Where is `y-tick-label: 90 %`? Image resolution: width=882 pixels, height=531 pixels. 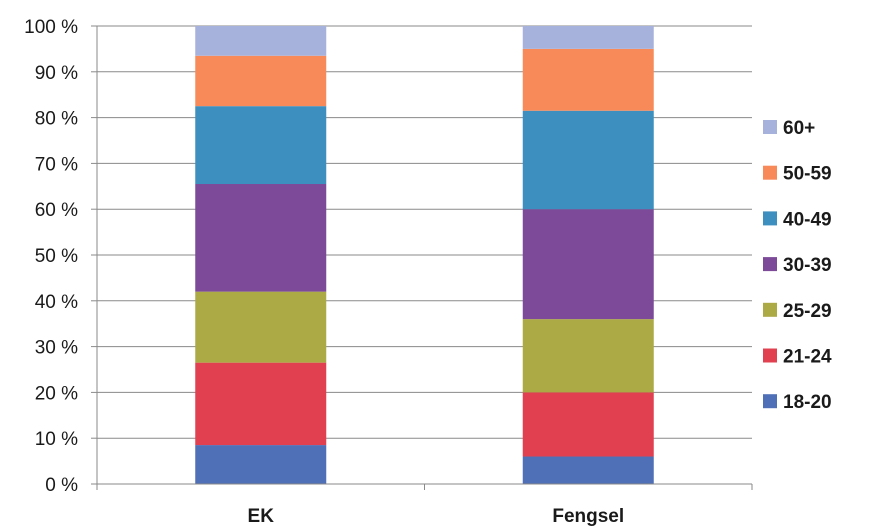
y-tick-label: 90 % is located at coordinates (56, 73).